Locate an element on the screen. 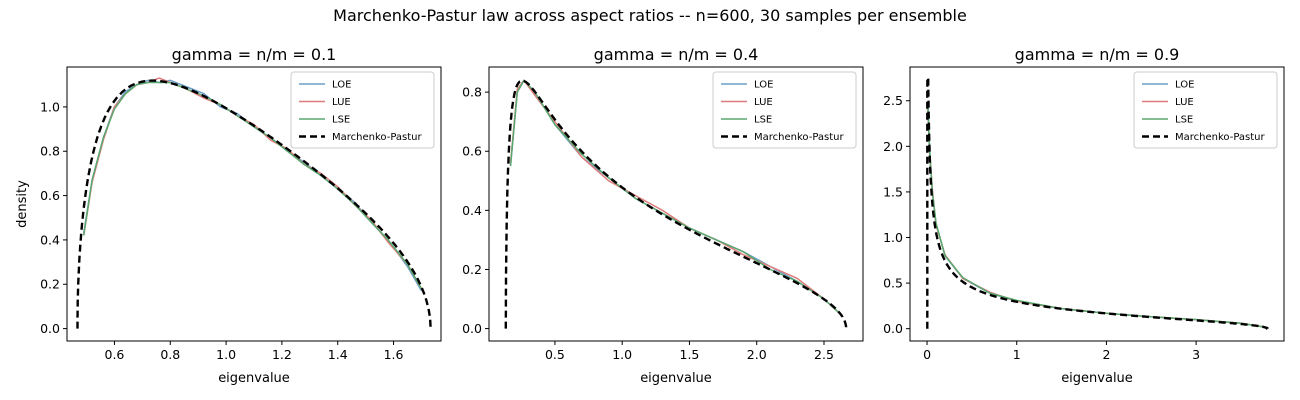  x-tick-label: 1.5 is located at coordinates (690, 354).